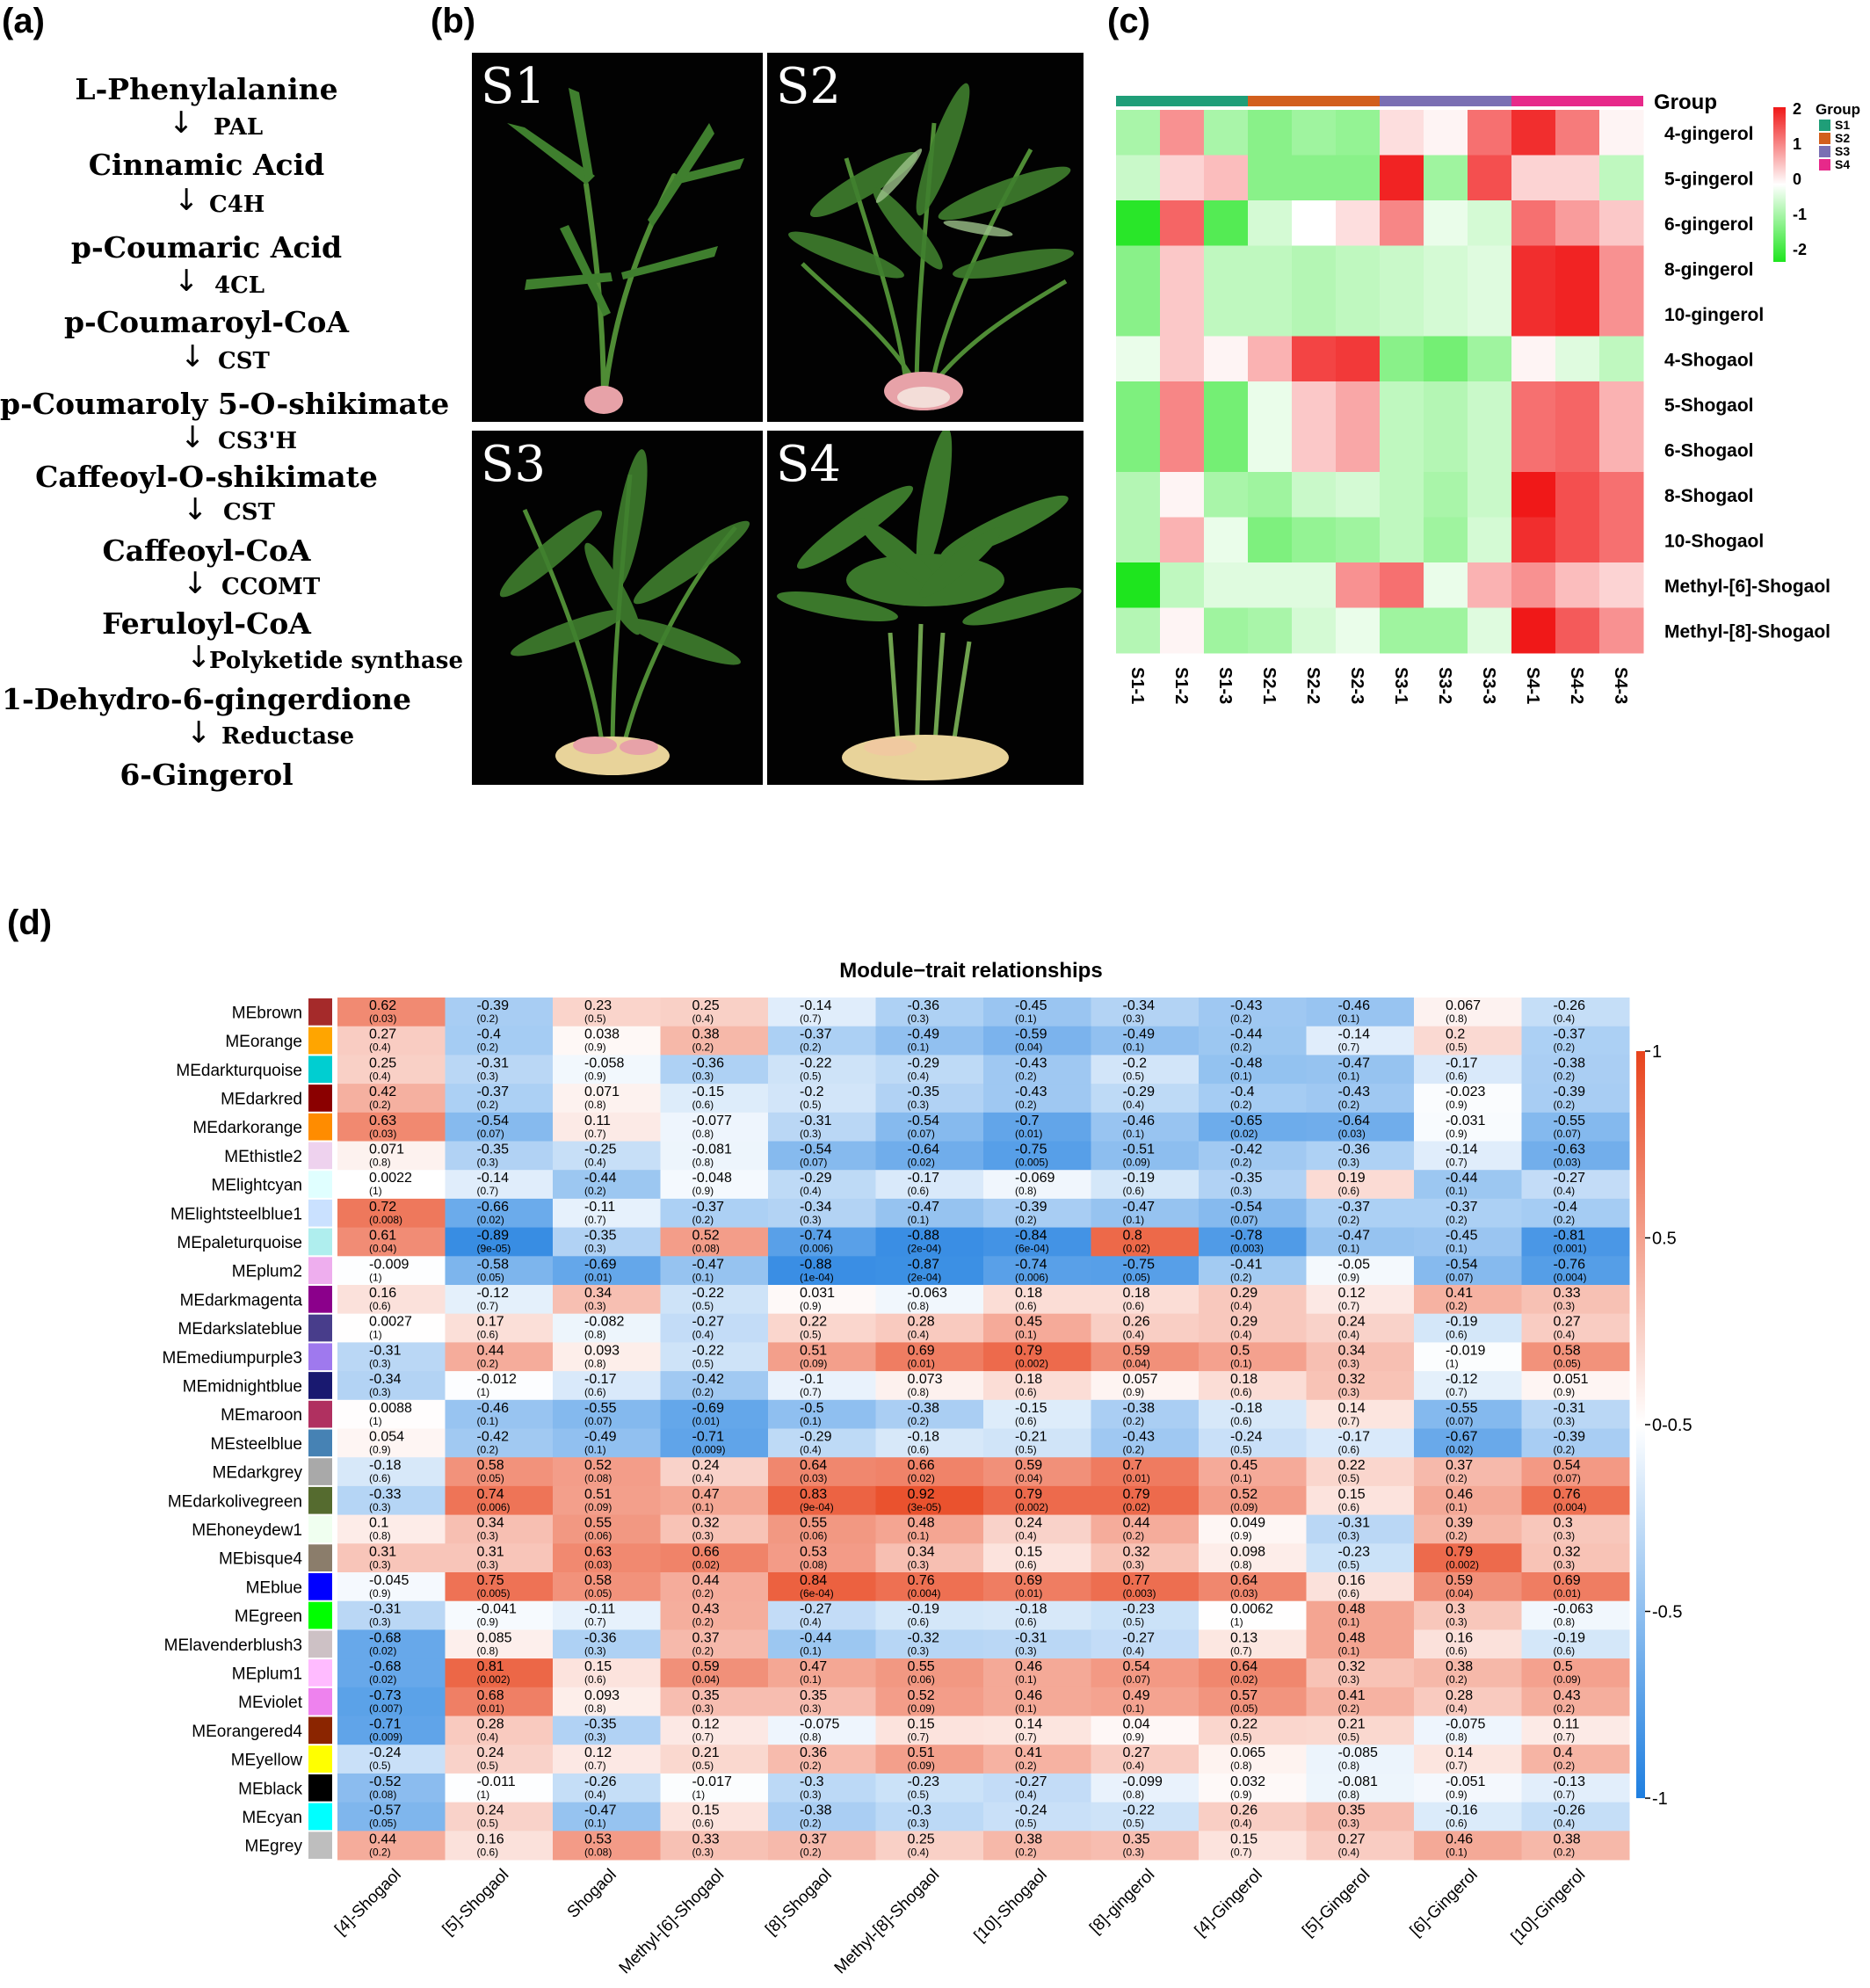 The height and width of the screenshot is (1988, 1870). I want to click on cell-correlation: -0.041, so click(497, 1609).